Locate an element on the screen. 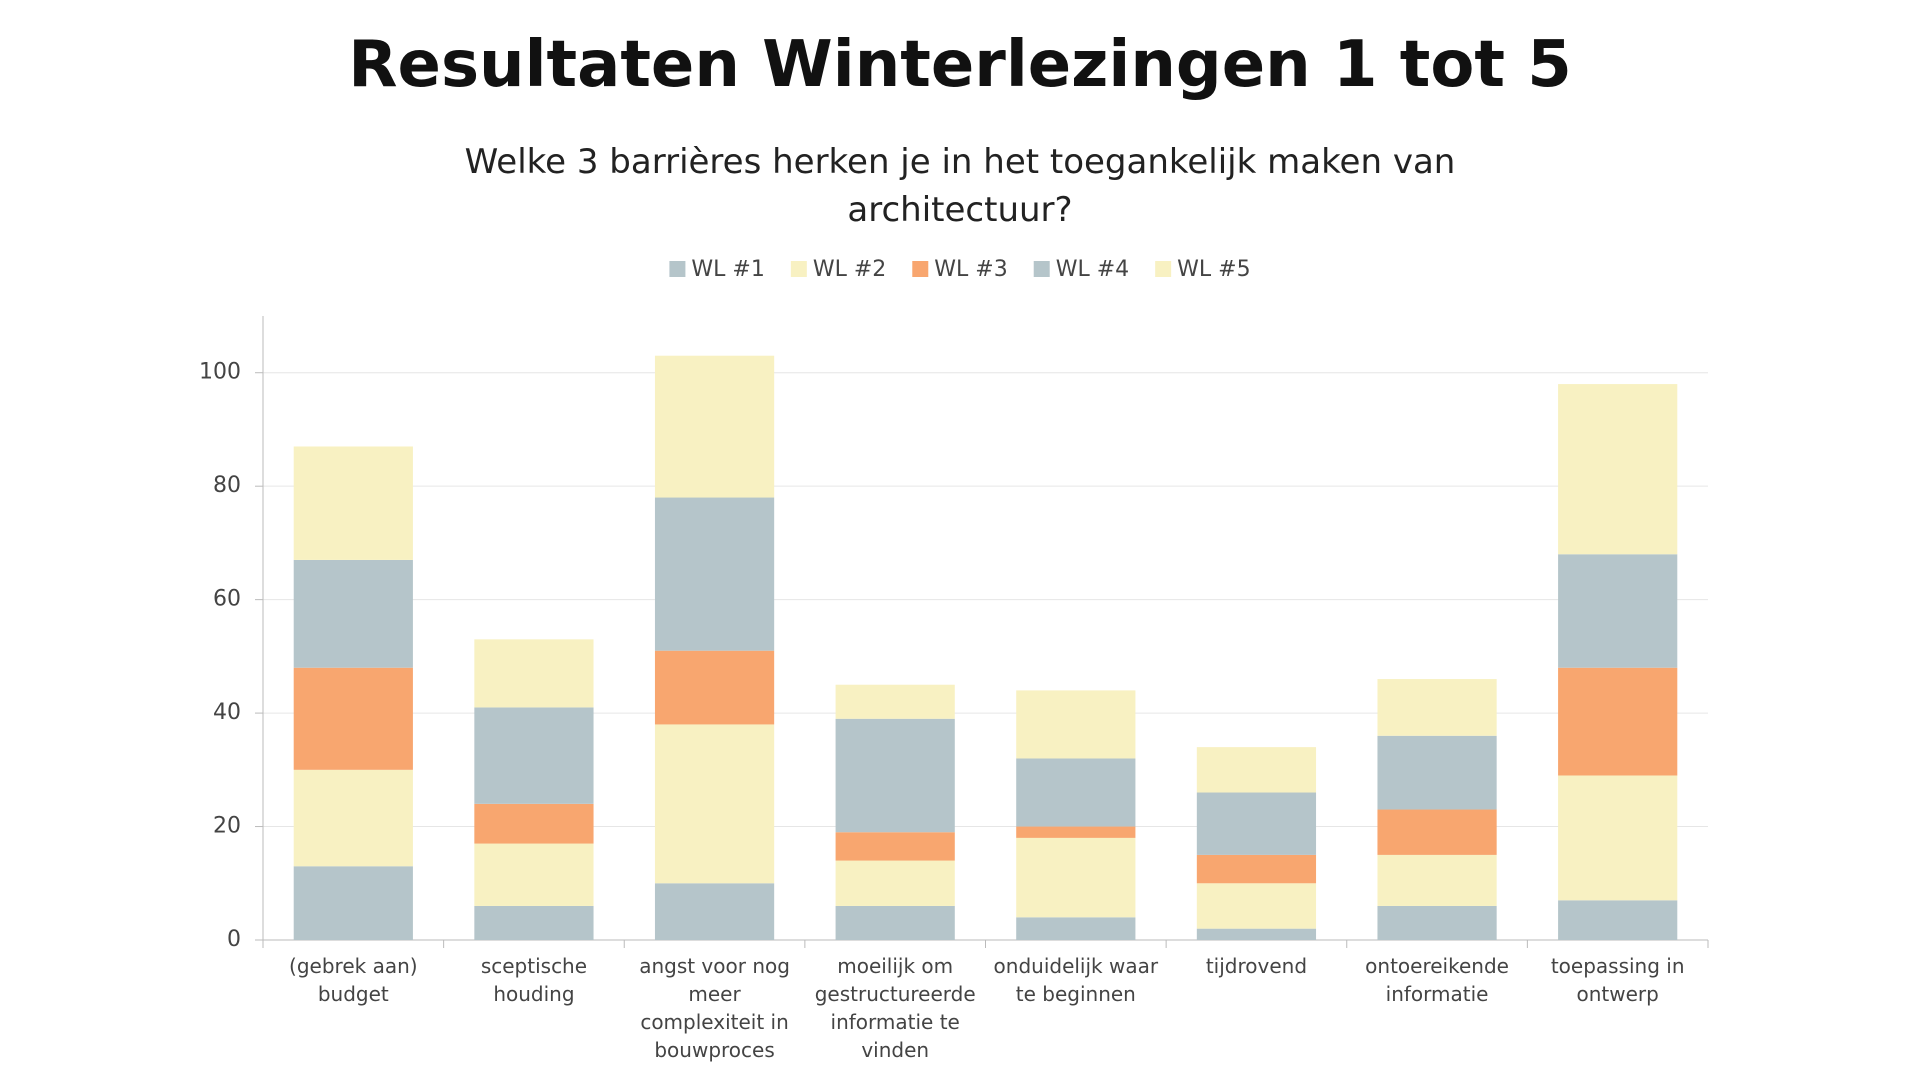  x-tick-label: sceptische houding is located at coordinates (534, 980).